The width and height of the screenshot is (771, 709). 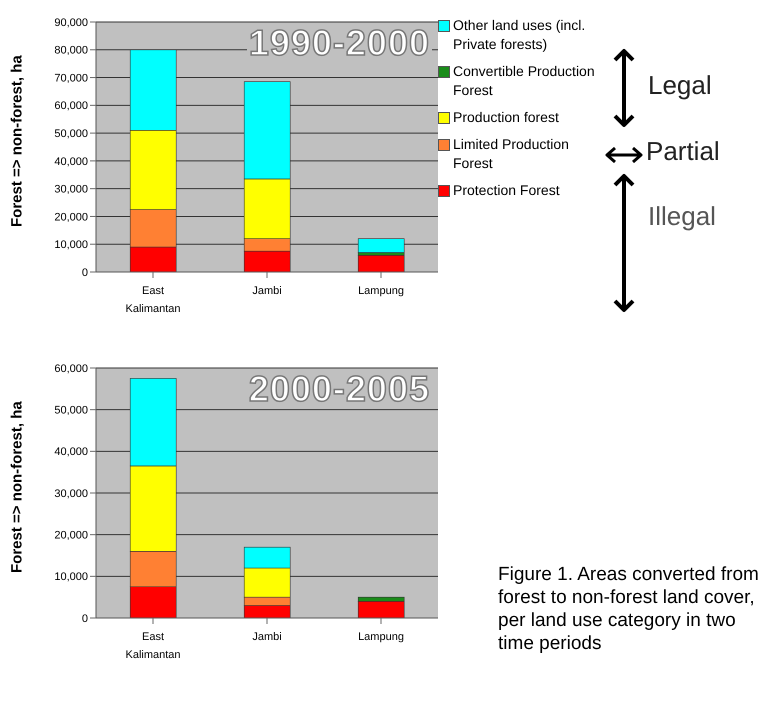 What do you see at coordinates (524, 81) in the screenshot?
I see `legend-label: Convertible Production Forest` at bounding box center [524, 81].